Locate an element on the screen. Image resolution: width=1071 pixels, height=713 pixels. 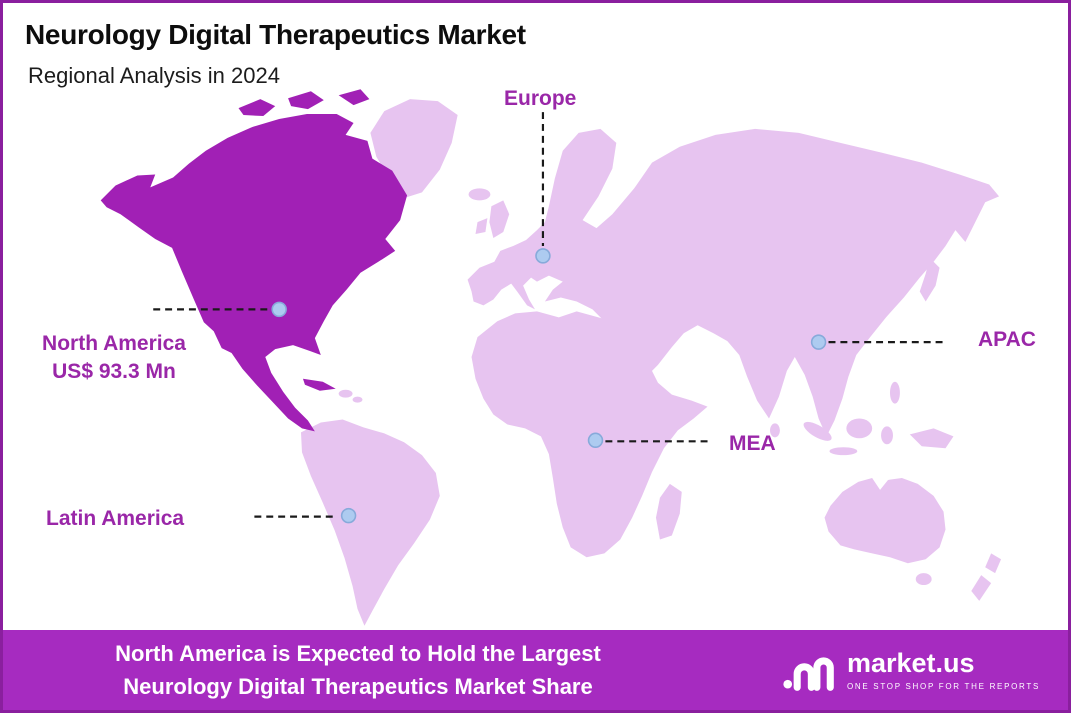
region-label-latin-america: Latin America is located at coordinates (115, 518).